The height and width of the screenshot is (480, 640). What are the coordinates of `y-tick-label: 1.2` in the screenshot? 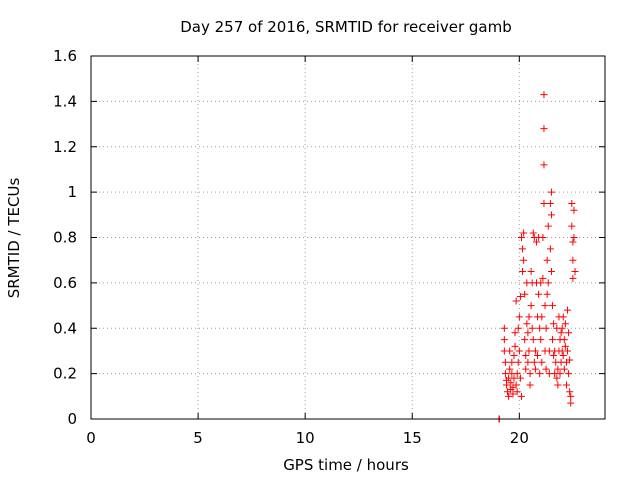 It's located at (65, 147).